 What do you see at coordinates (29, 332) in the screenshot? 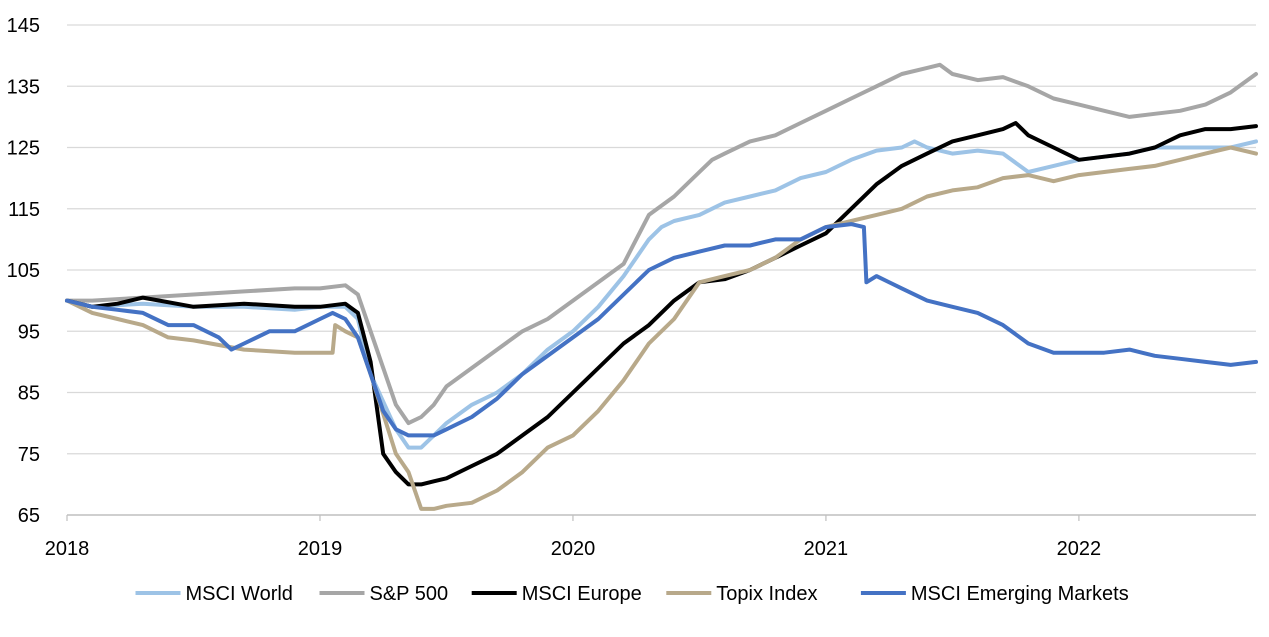
I see `y-tick-label: 95` at bounding box center [29, 332].